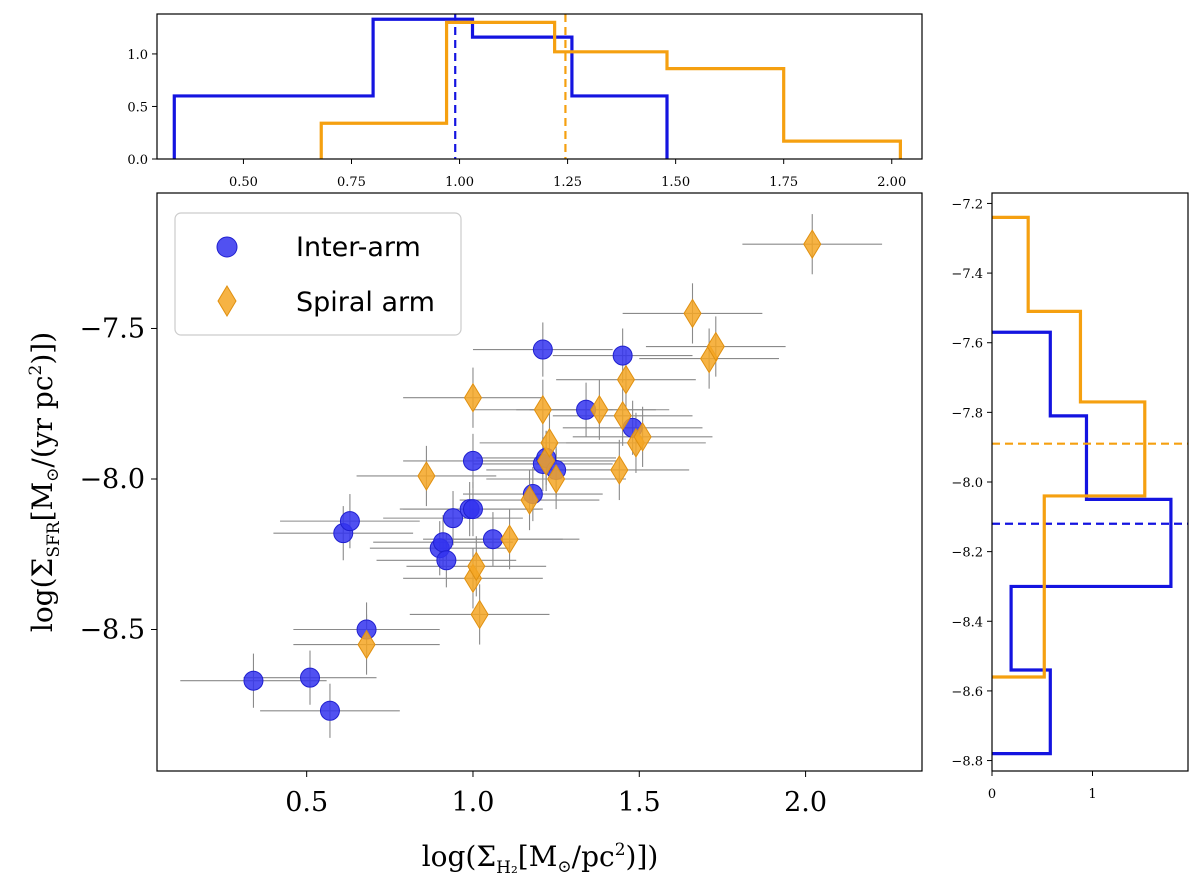 The height and width of the screenshot is (892, 1200). What do you see at coordinates (967, 483) in the screenshot?
I see `right-ytick-label-4: −8.0` at bounding box center [967, 483].